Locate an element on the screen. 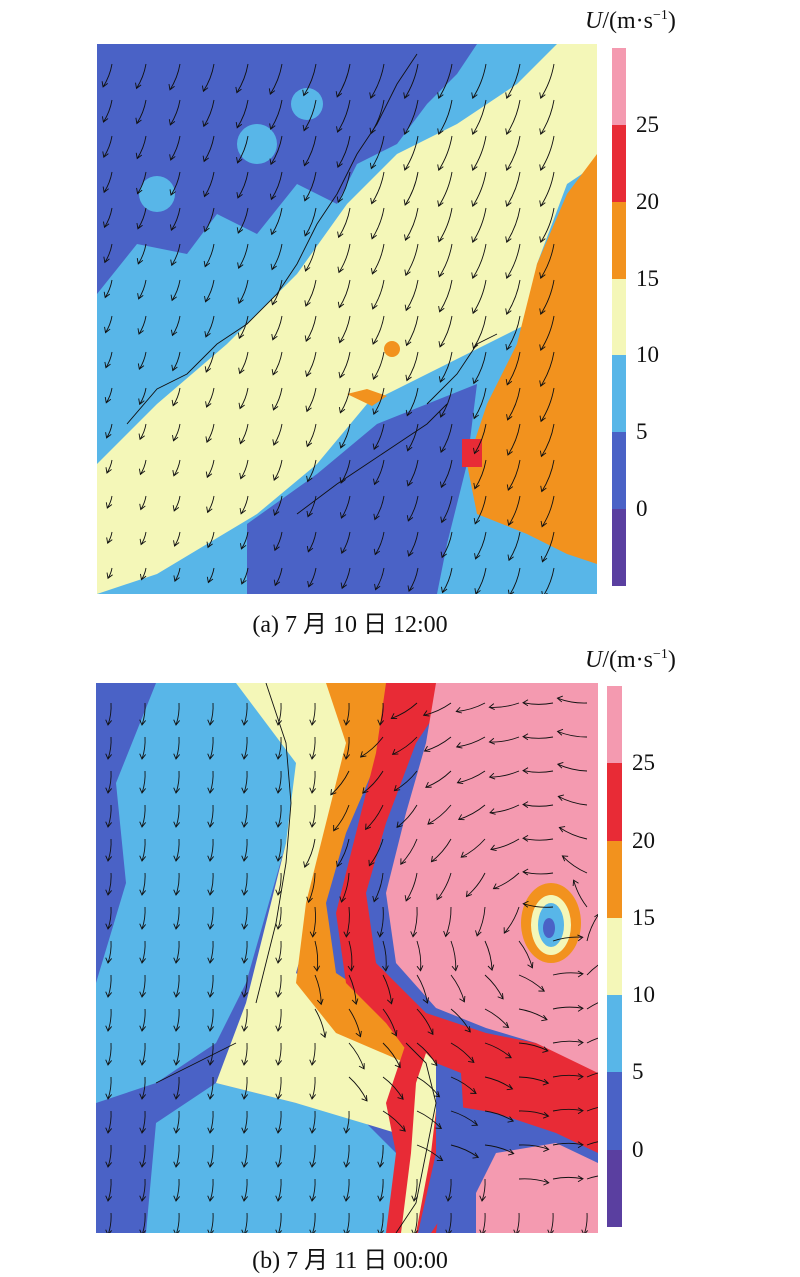 This screenshot has width=800, height=1277. colorbar-tick-label: 15 is located at coordinates (643, 917).